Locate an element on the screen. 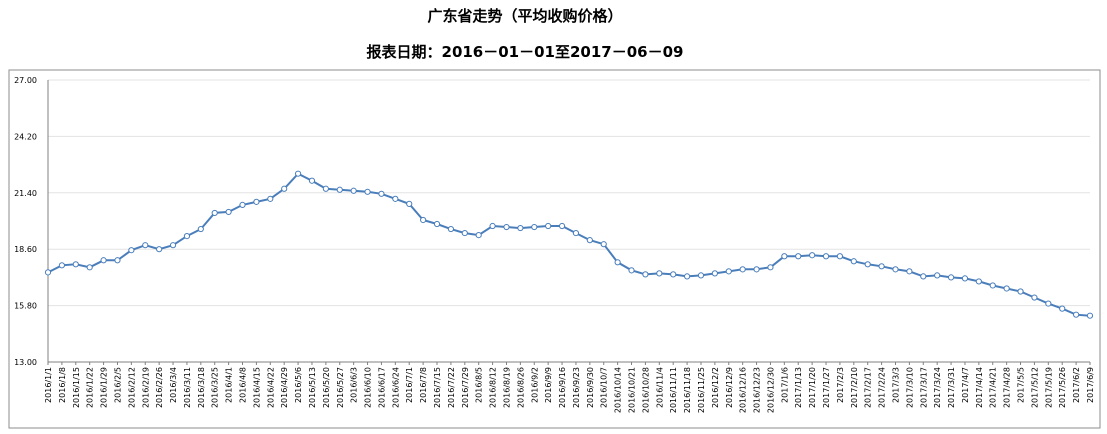 The image size is (1107, 434). y-axis: 13.00 15.80 18.60 21.40 24.20 27.00 is located at coordinates (31, 221).